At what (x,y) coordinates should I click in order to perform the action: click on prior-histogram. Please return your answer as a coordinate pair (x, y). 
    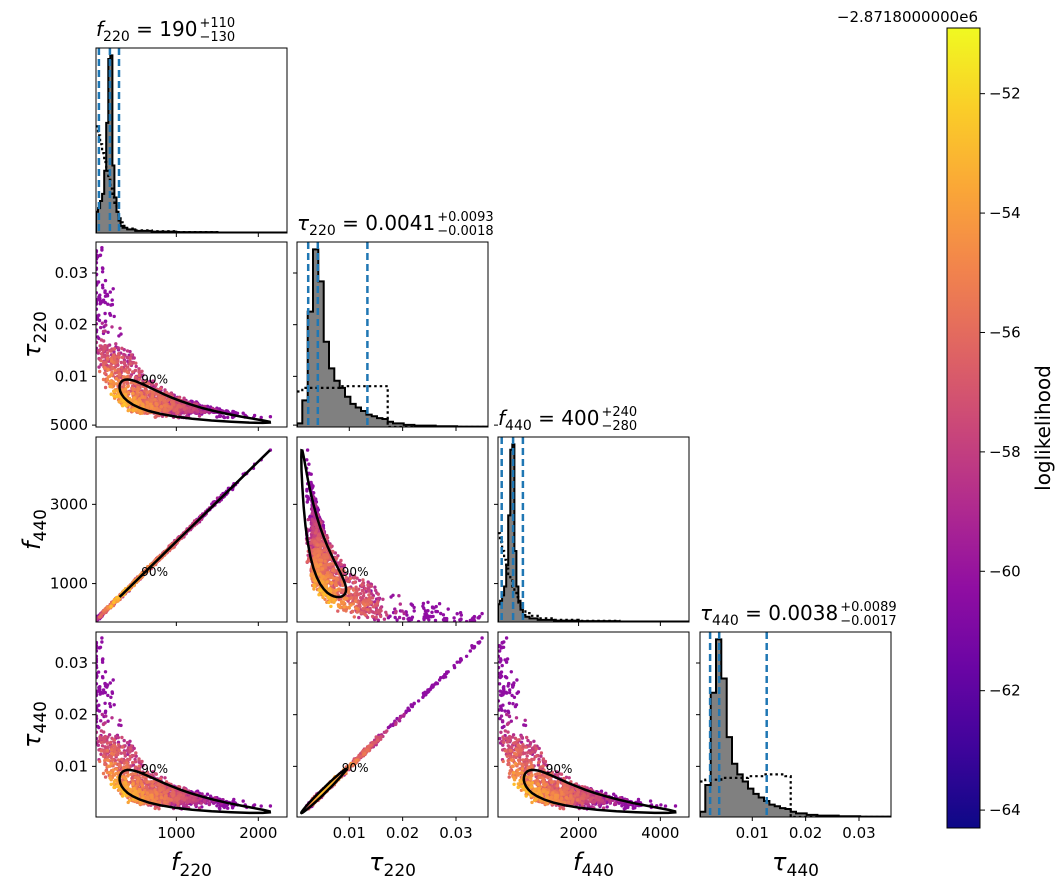
    Looking at the image, I should click on (191, 179).